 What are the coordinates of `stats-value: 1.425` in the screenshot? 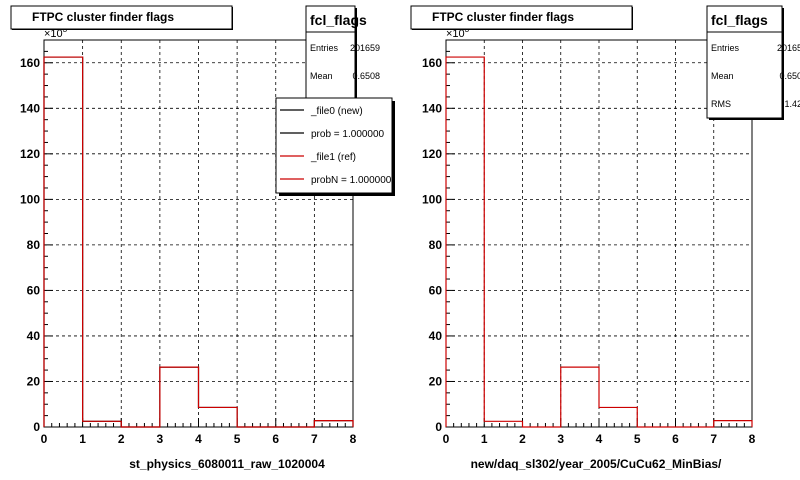 It's located at (792, 104).